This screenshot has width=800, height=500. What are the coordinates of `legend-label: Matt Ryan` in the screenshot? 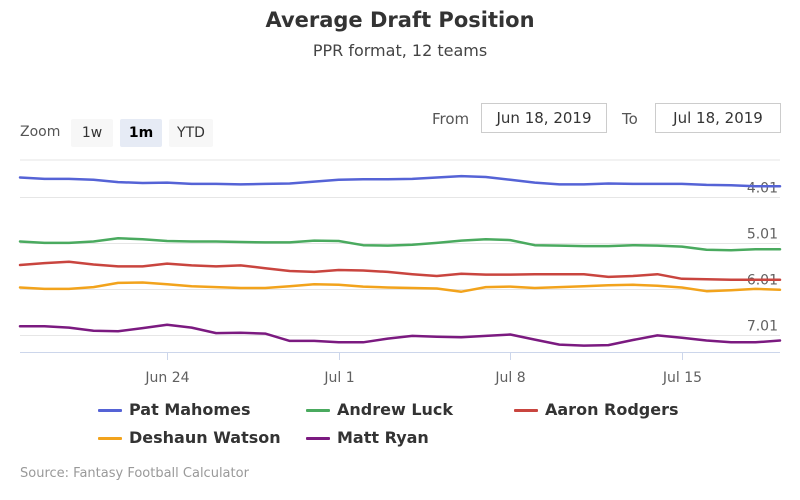 It's located at (383, 437).